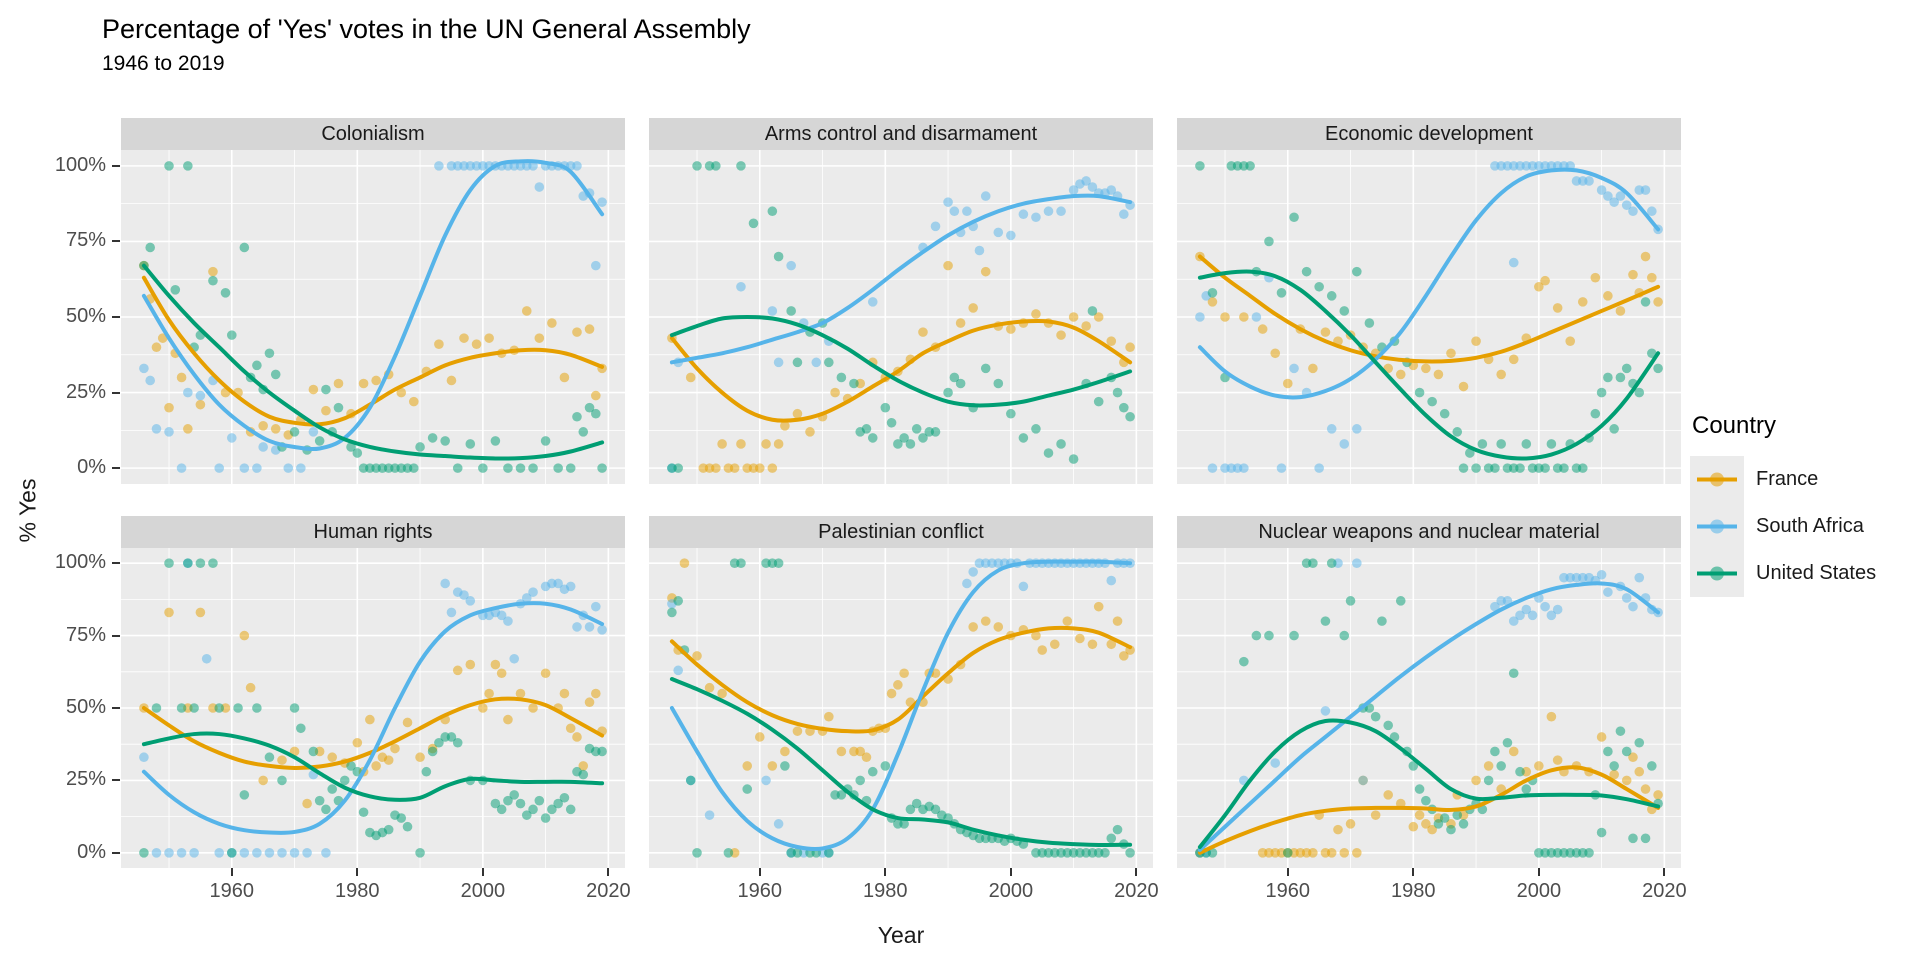 The height and width of the screenshot is (960, 1920). What do you see at coordinates (1664, 891) in the screenshot?
I see `x-tick-label: 2020` at bounding box center [1664, 891].